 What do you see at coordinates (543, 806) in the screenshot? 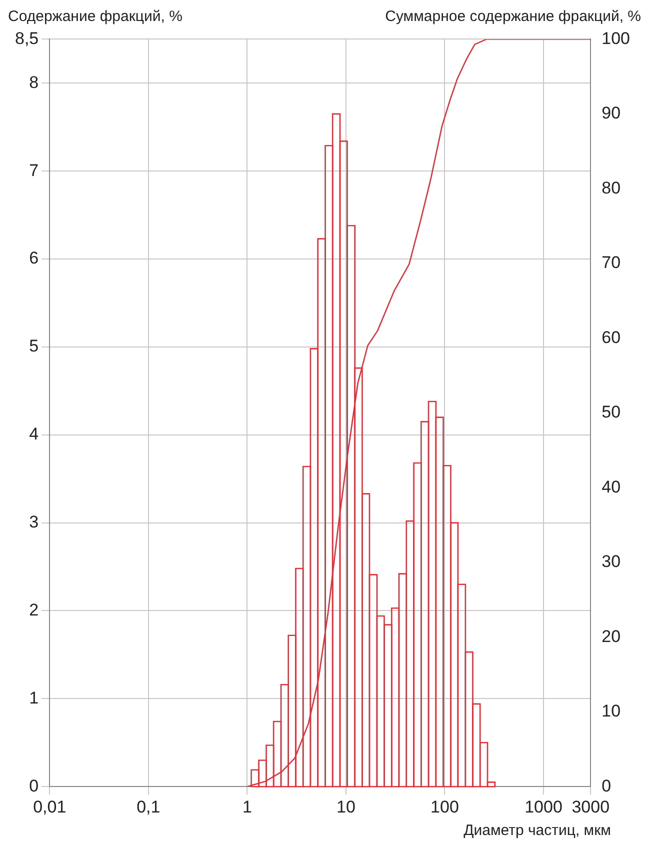
I see `x-tick-label: 1000` at bounding box center [543, 806].